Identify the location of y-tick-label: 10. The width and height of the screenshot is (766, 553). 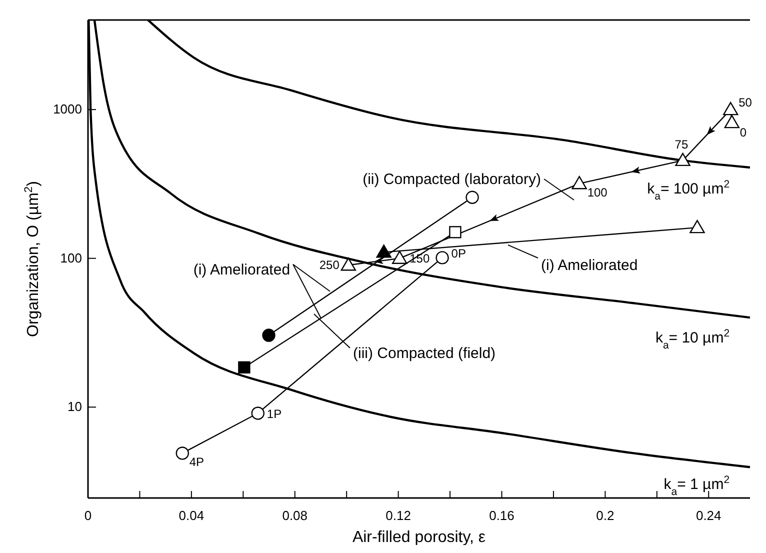
(75, 406).